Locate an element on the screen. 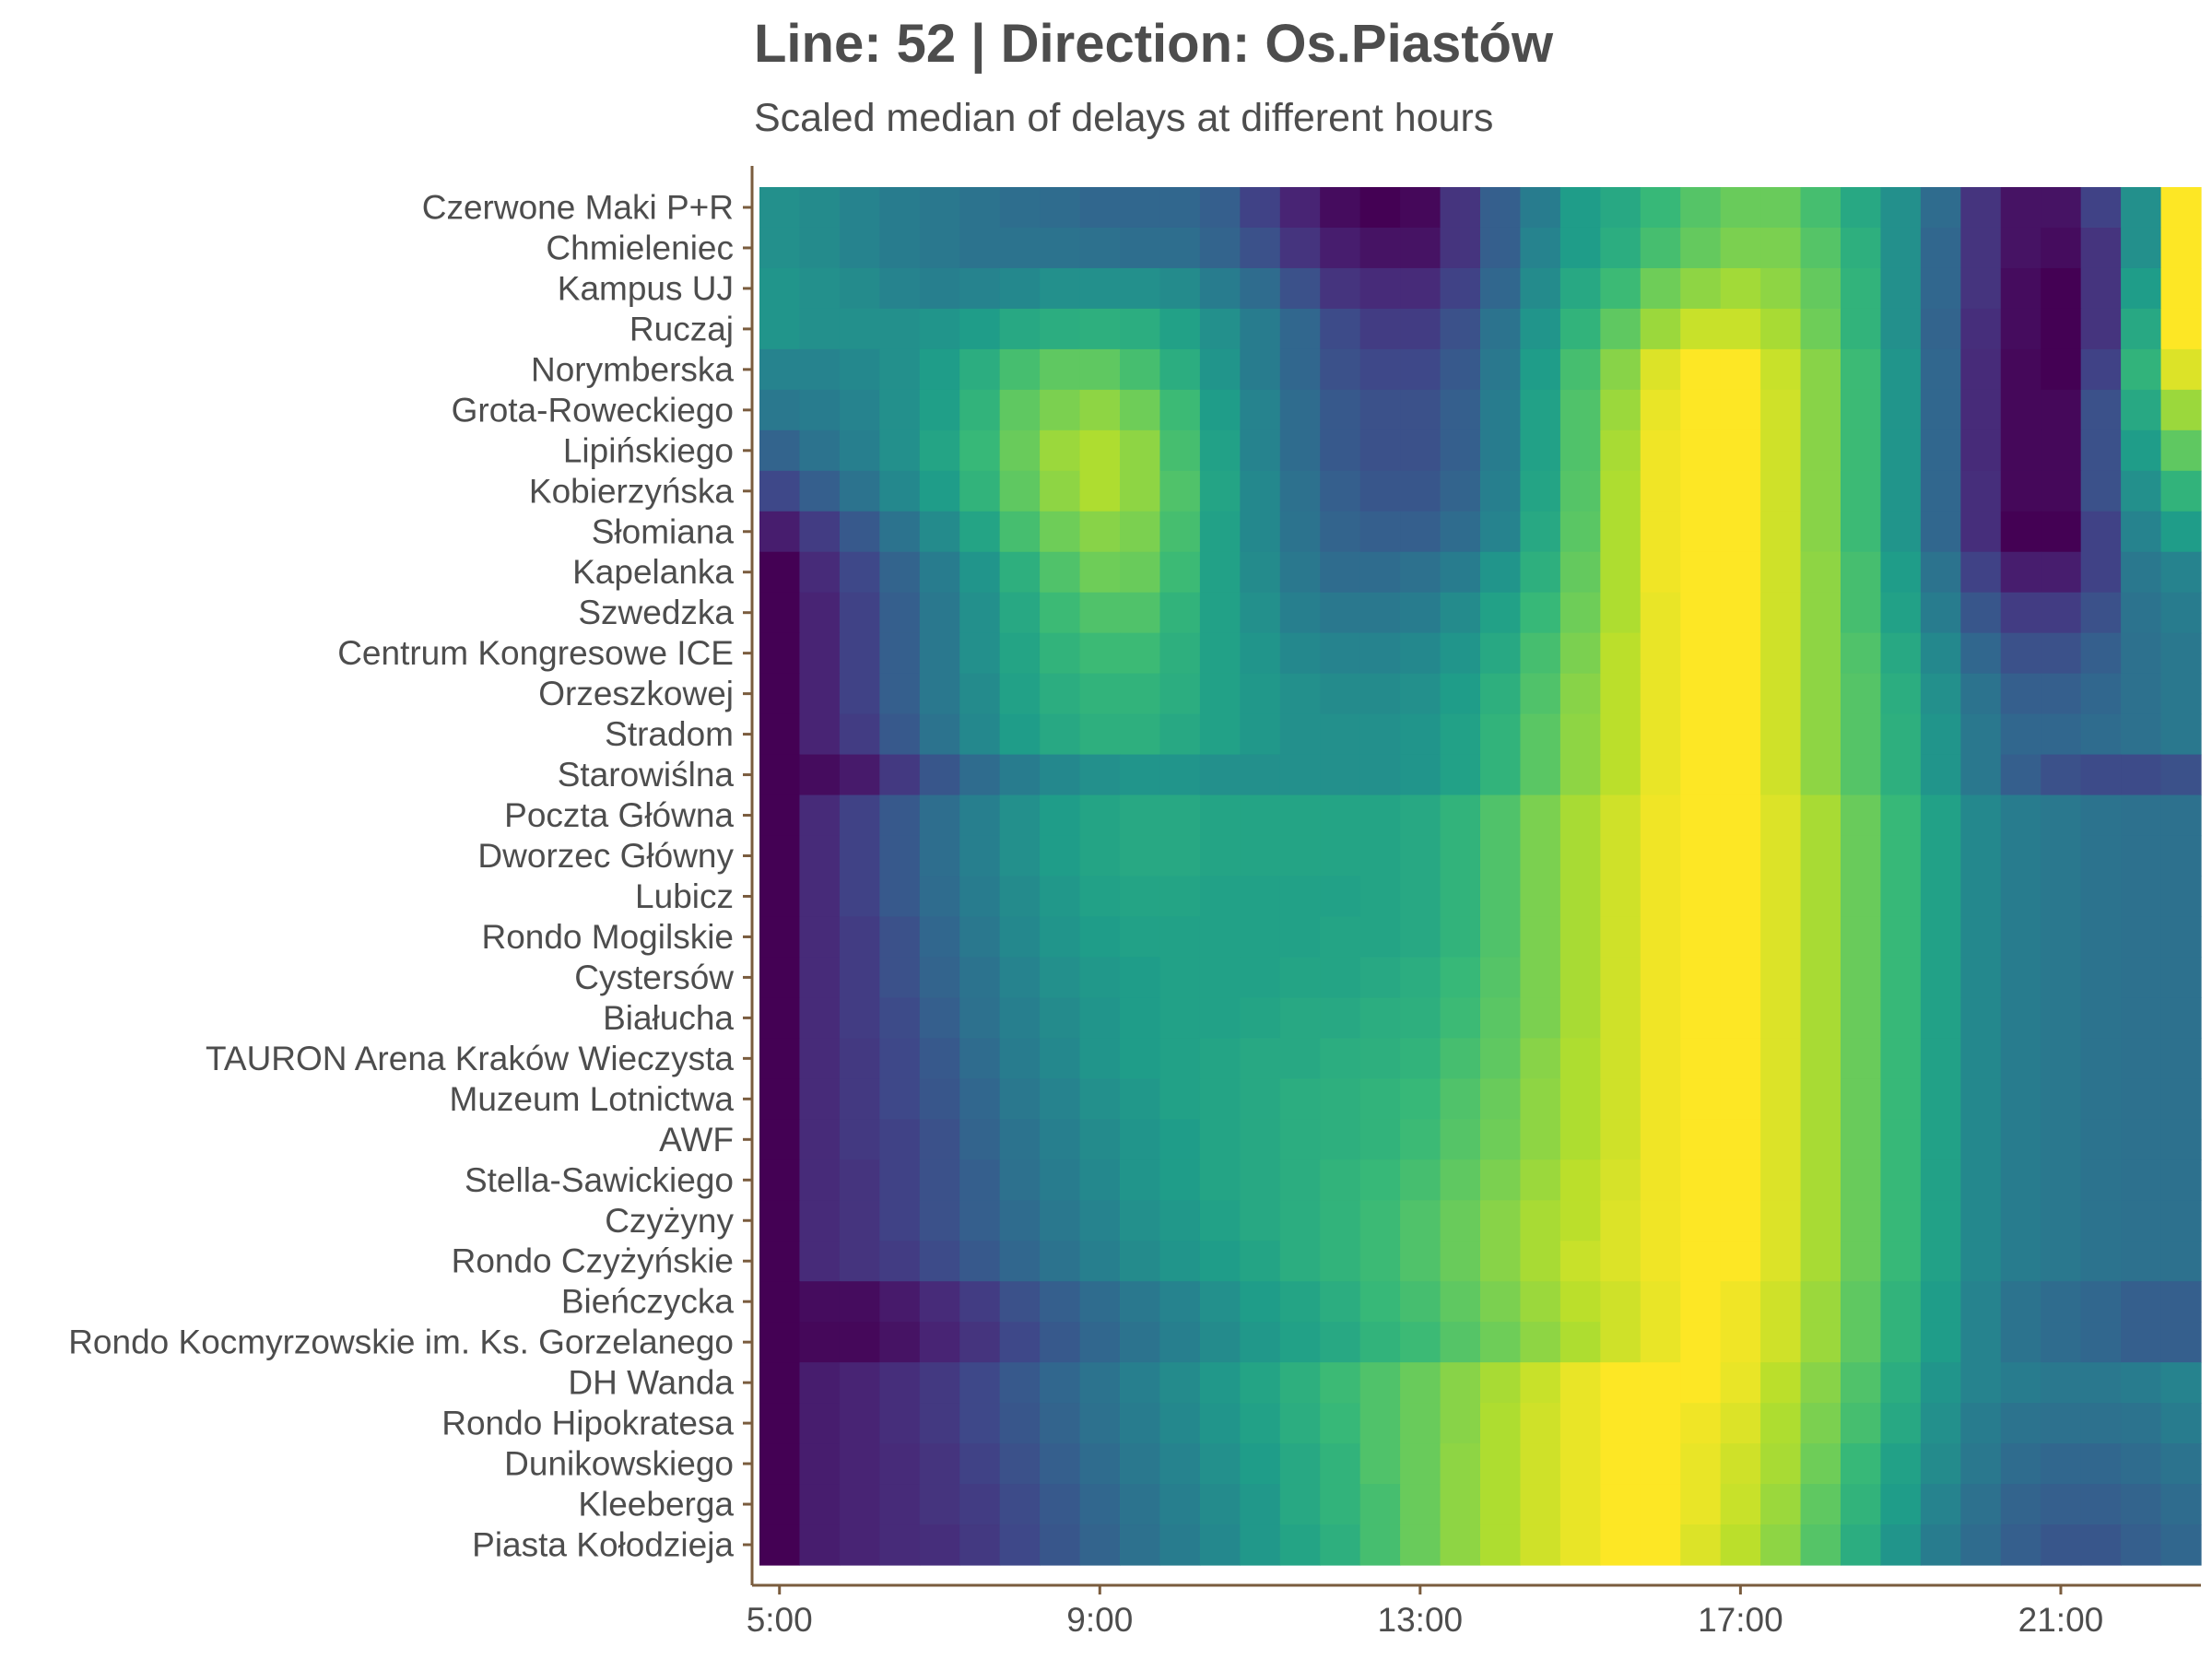  y-tick-label: Muzeum Lotnictwa is located at coordinates (592, 1099).